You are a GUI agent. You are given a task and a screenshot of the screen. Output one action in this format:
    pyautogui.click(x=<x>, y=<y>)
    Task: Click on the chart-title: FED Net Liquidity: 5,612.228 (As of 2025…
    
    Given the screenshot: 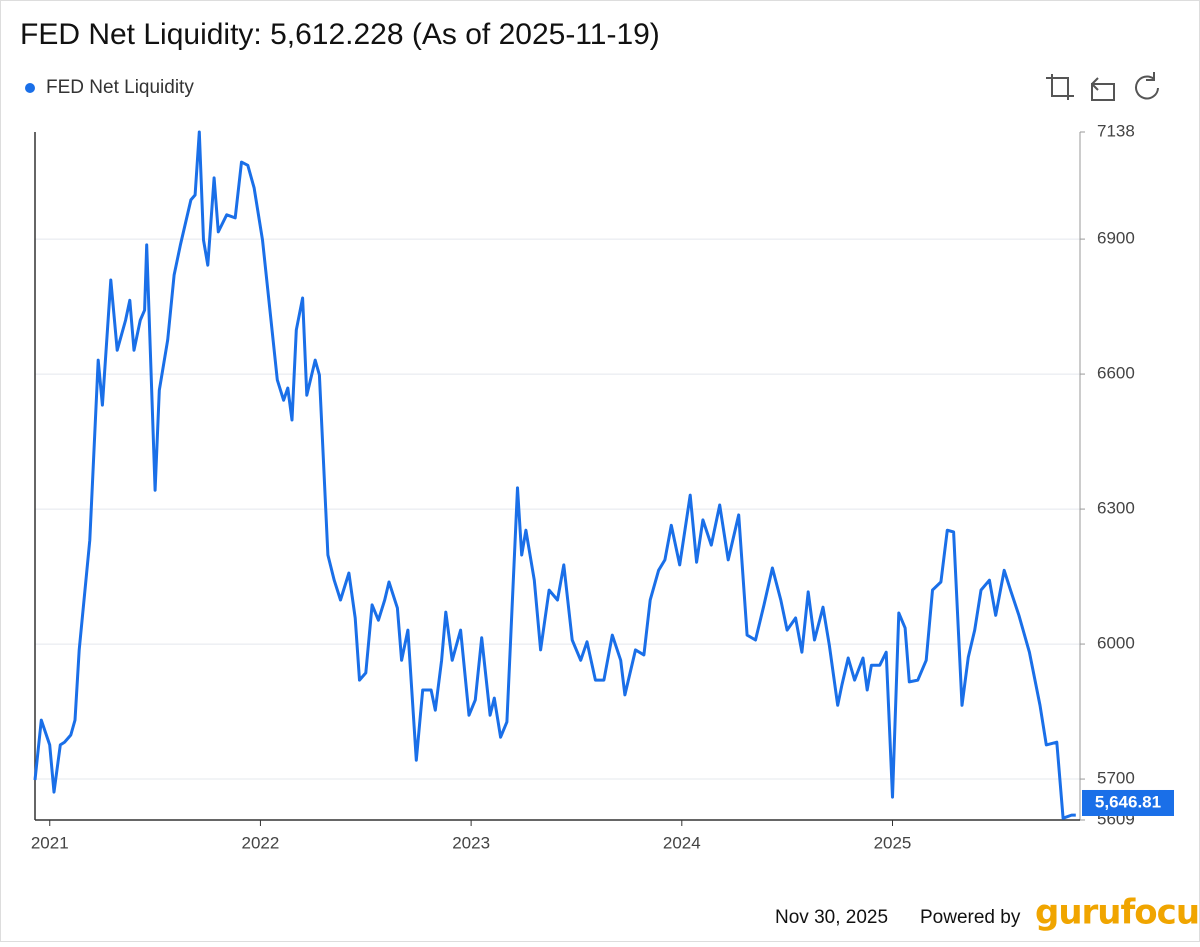 What is the action you would take?
    pyautogui.click(x=340, y=34)
    